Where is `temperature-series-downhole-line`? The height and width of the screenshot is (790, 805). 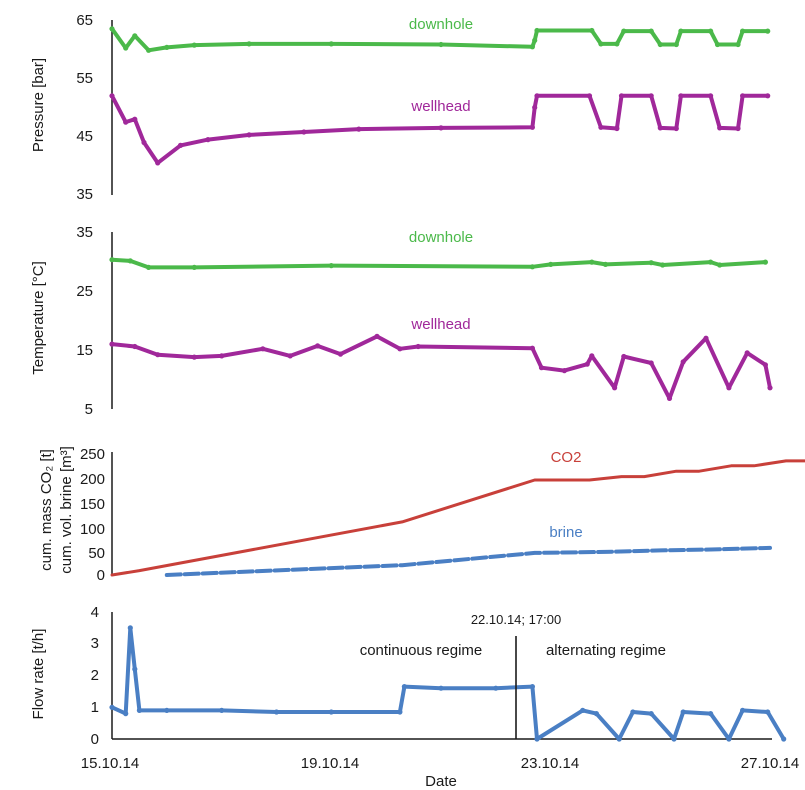
temperature-series-downhole-line is located at coordinates (439, 263).